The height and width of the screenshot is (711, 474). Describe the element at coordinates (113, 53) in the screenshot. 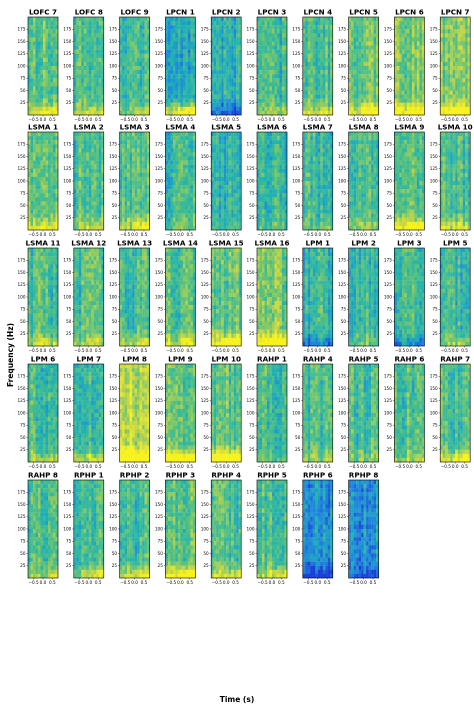

I see `y-tick-label: 125` at that location.